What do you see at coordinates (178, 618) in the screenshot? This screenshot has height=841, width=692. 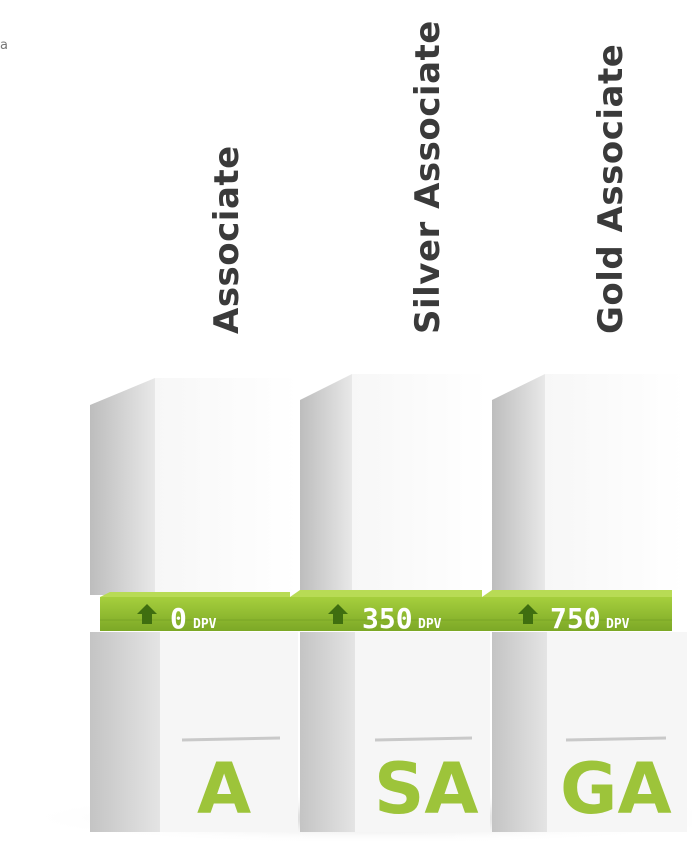 I see `dpv-value: 0` at bounding box center [178, 618].